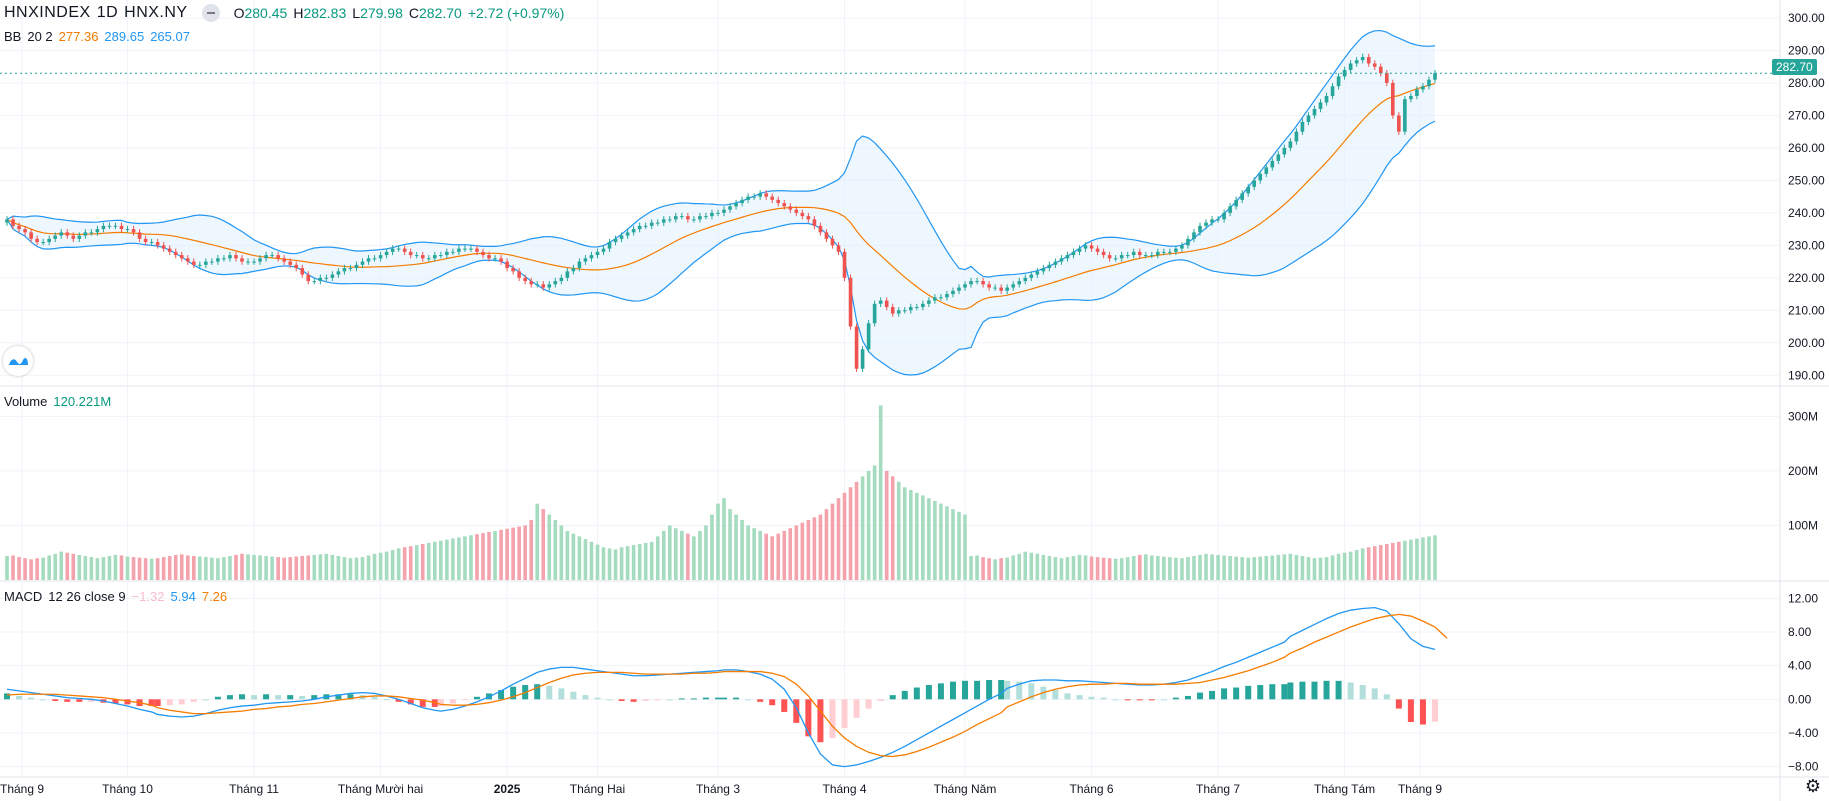 Image resolution: width=1829 pixels, height=801 pixels. Describe the element at coordinates (47, 12) in the screenshot. I see `symbol-name: HNXINDEX` at that location.